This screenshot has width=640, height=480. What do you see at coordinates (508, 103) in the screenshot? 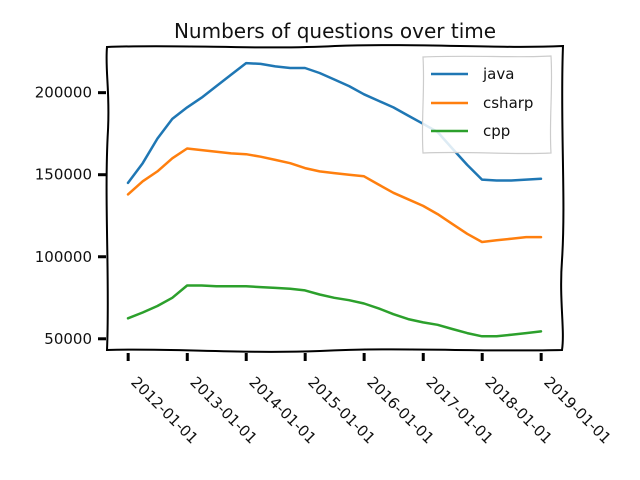
I see `legend-label-csharp: csharp` at bounding box center [508, 103].